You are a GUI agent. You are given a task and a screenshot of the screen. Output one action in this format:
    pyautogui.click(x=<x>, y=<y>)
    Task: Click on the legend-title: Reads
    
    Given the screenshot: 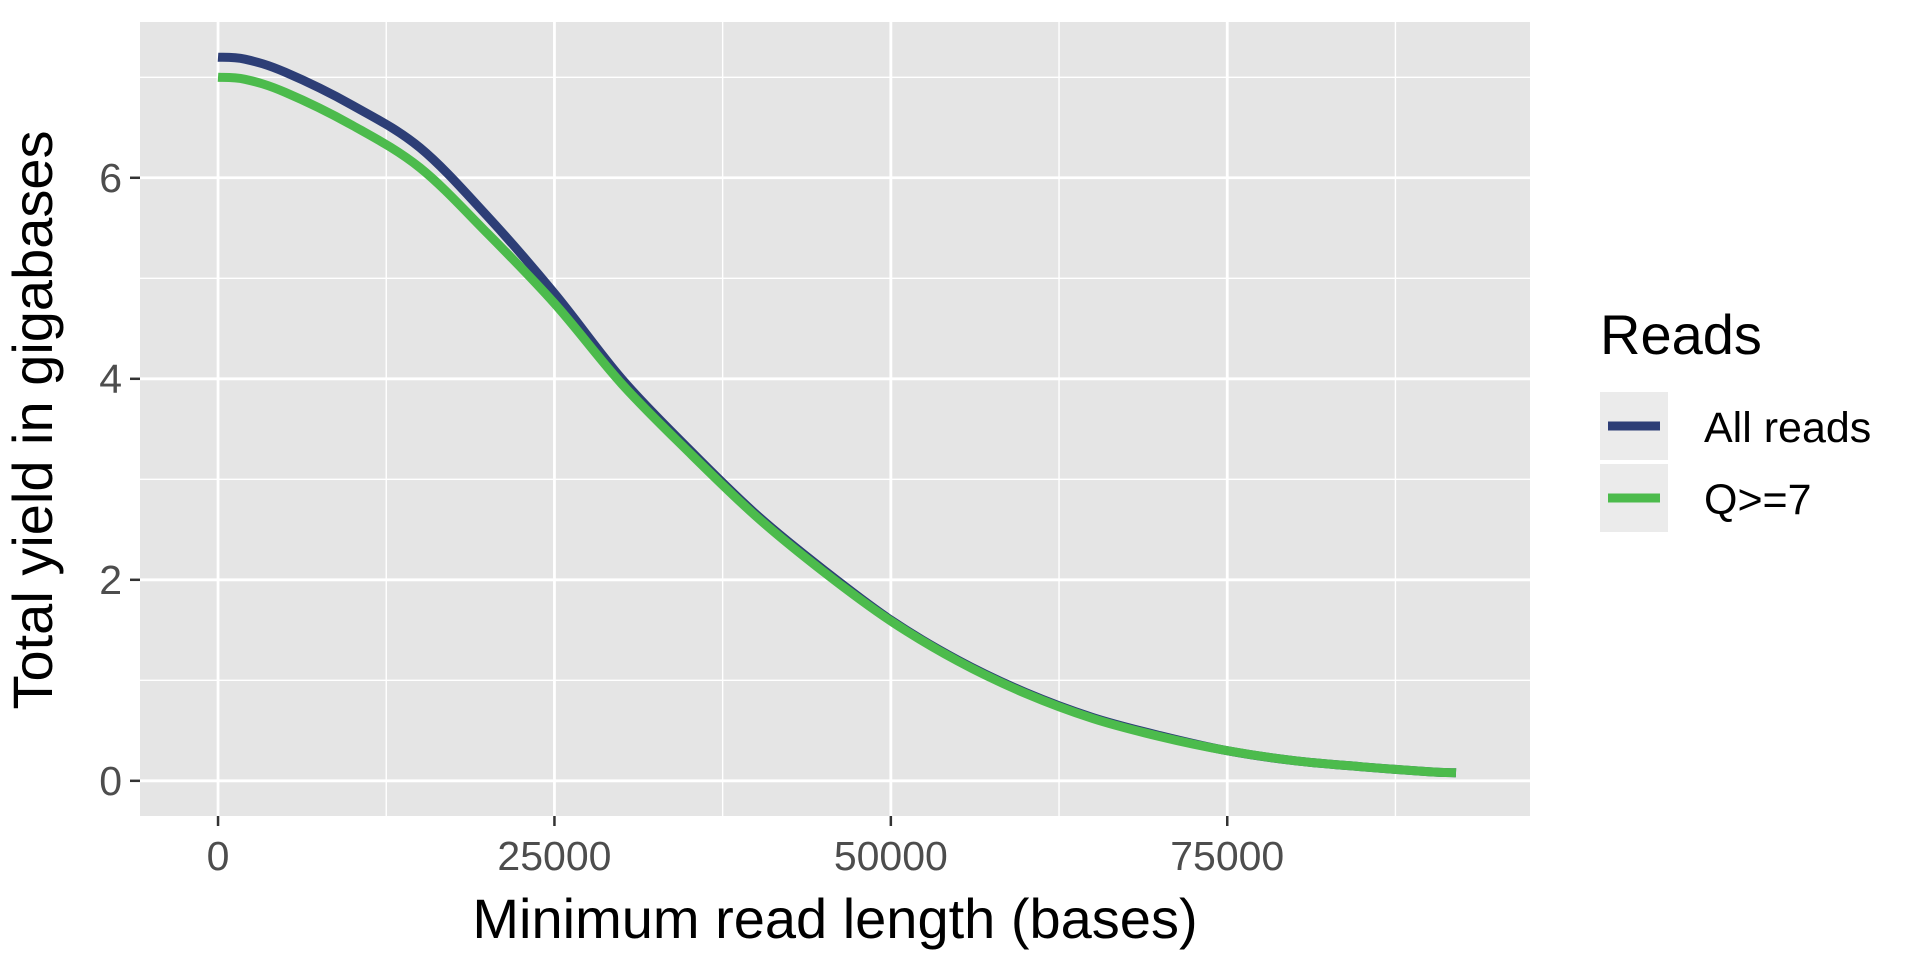 What is the action you would take?
    pyautogui.click(x=1681, y=334)
    